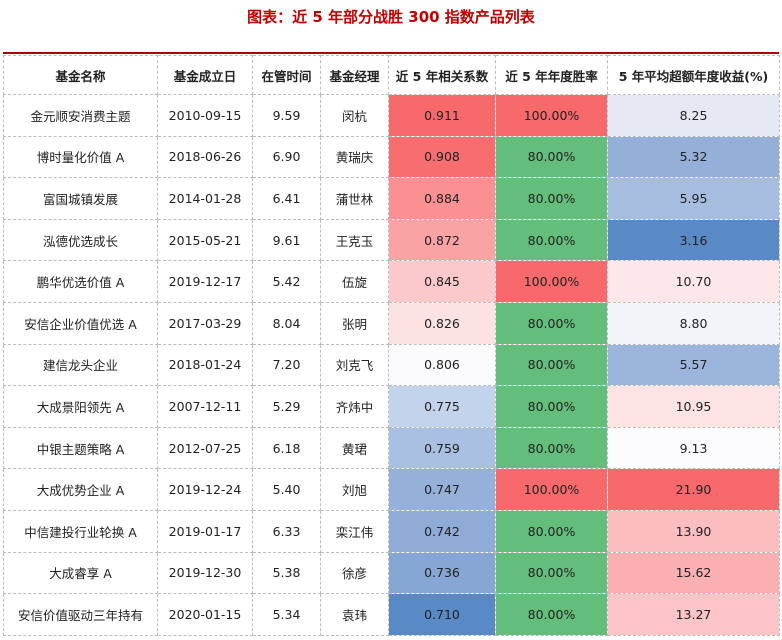  Describe the element at coordinates (205, 614) in the screenshot. I see `inception-date-cell: 2020-01-15` at that location.